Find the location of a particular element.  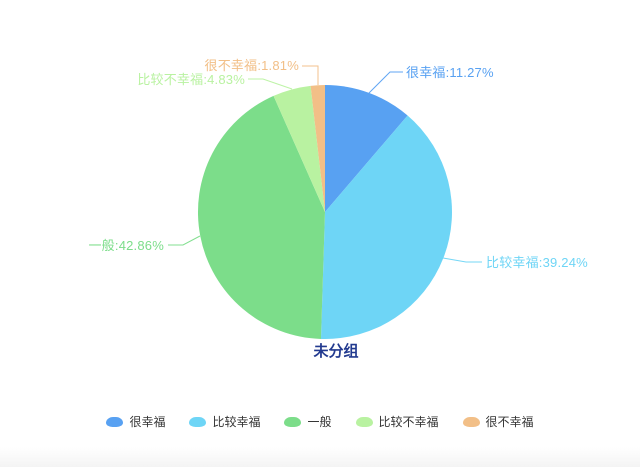

leader-line-very-unhappy is located at coordinates (310, 75).